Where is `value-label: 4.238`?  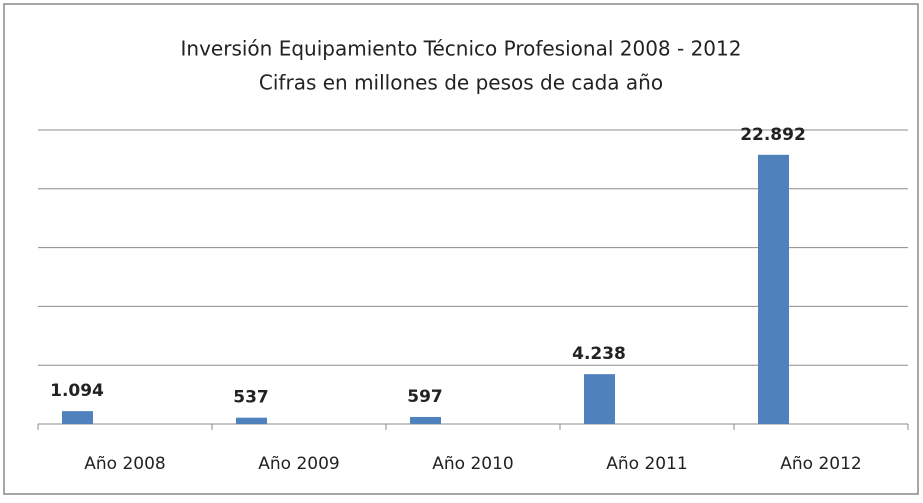
value-label: 4.238 is located at coordinates (599, 354).